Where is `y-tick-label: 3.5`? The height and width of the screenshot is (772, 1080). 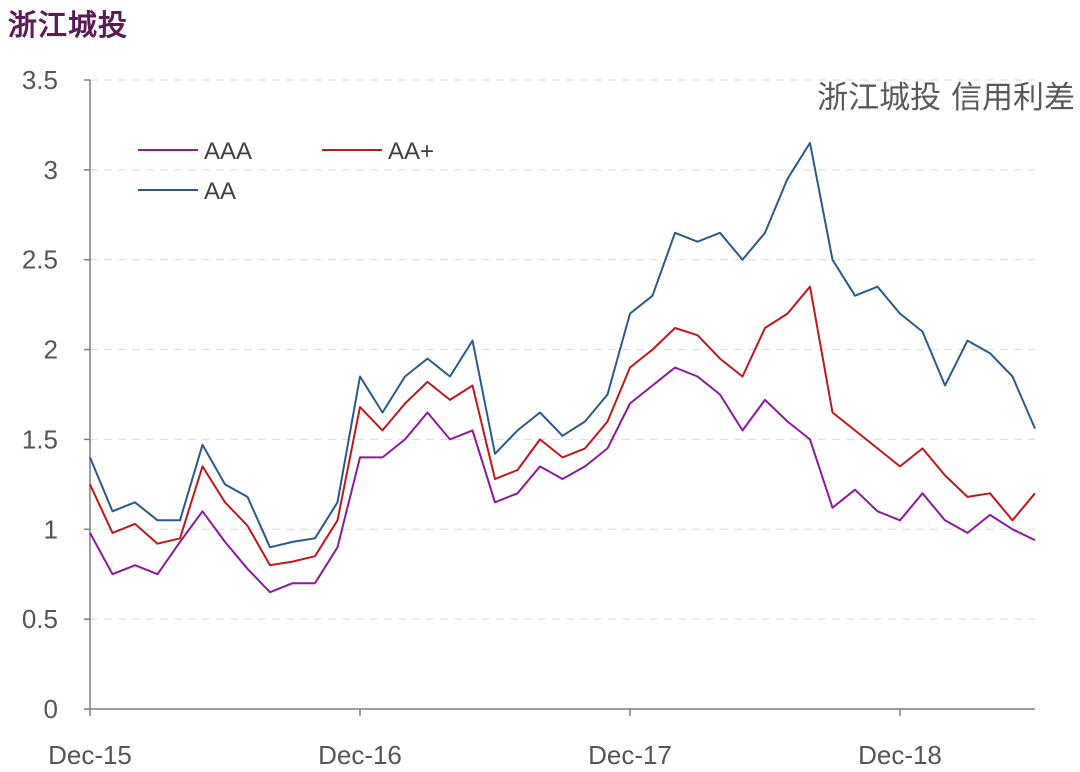
y-tick-label: 3.5 is located at coordinates (40, 80).